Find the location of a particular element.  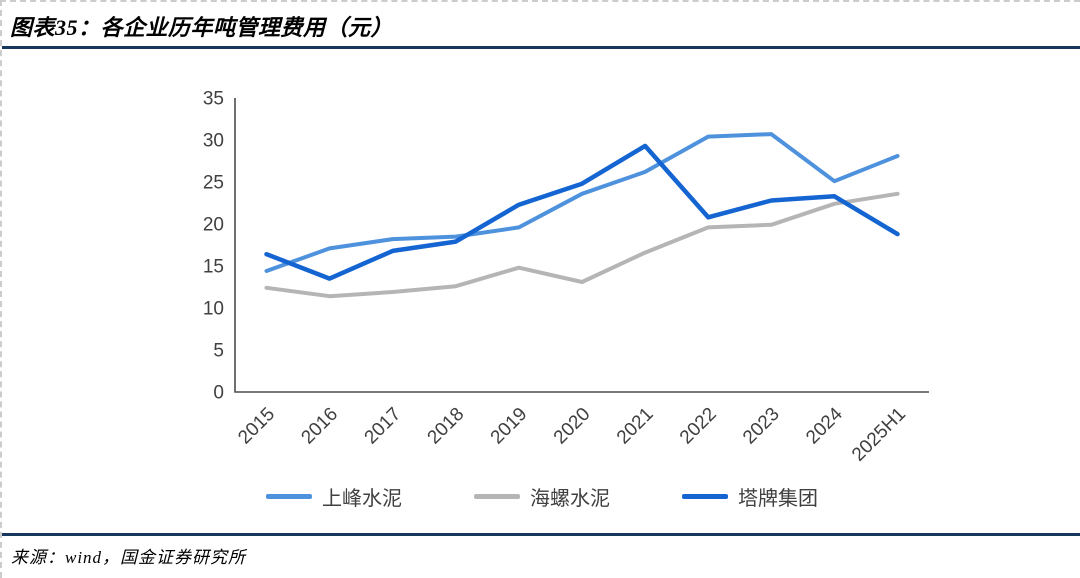

x-tick-label: 2023 is located at coordinates (761, 426).